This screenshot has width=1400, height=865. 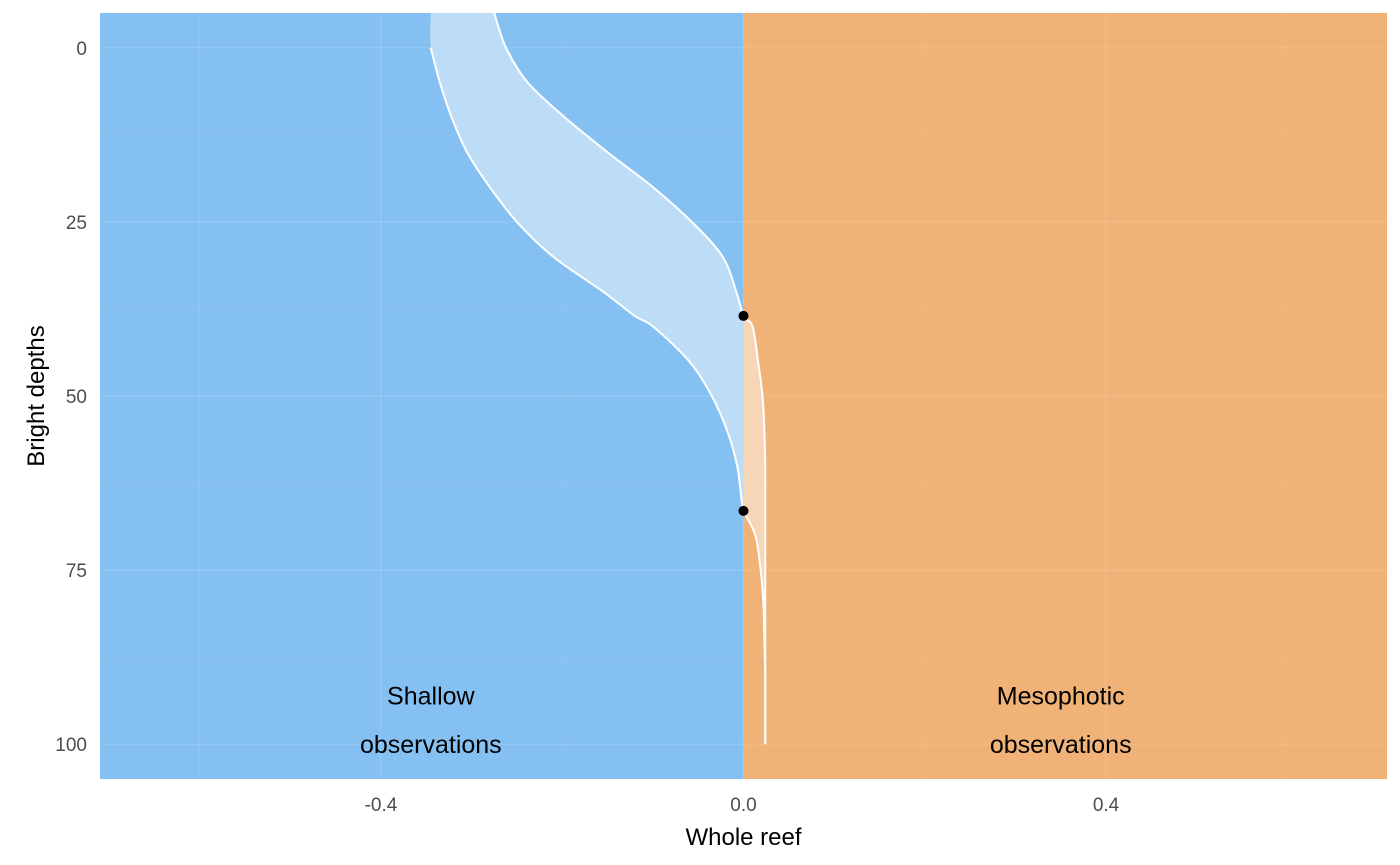 I want to click on x-tick-label: 0.4, so click(x=1106, y=805).